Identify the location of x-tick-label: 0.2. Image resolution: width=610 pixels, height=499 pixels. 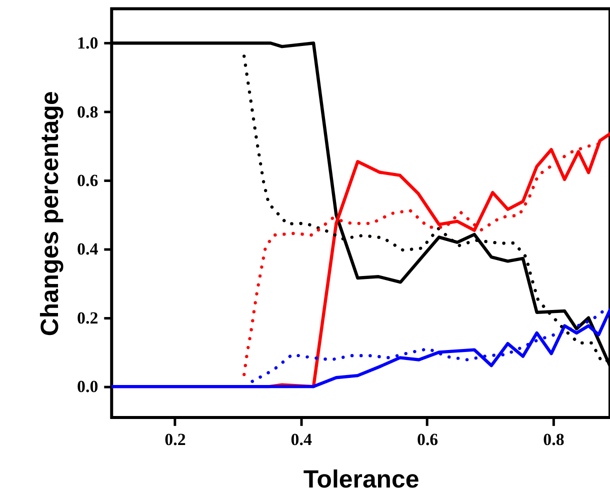
(175, 439).